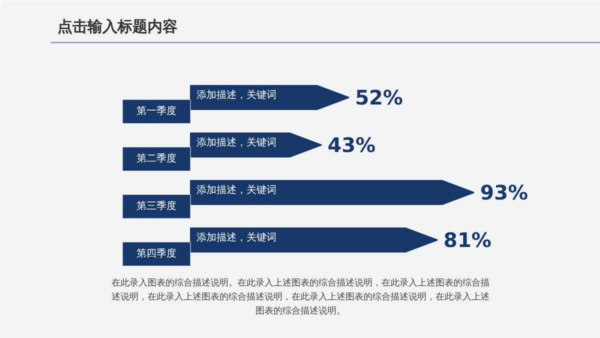  Describe the element at coordinates (468, 240) in the screenshot. I see `data-label: 81%` at that location.